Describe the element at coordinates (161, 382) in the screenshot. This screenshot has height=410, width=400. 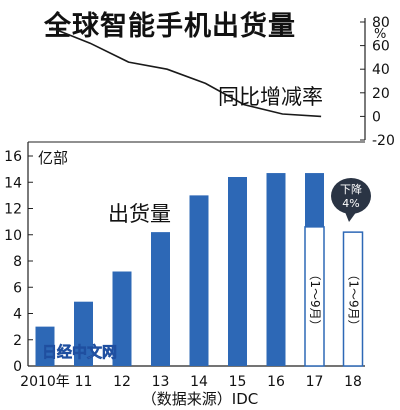
I see `x-tick-label: 13` at that location.